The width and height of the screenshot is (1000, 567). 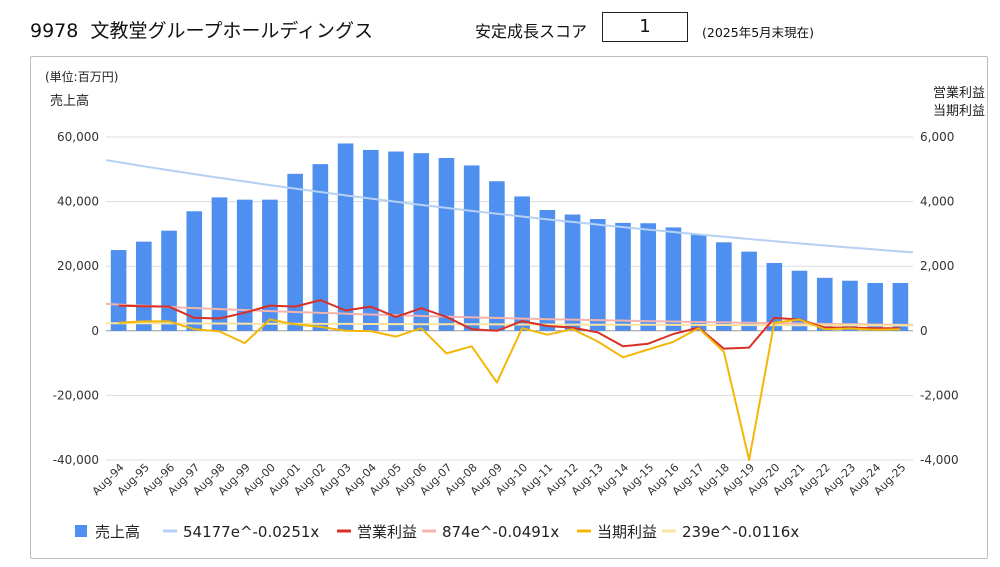 What do you see at coordinates (78, 266) in the screenshot?
I see `left-y-tick-label: 20,000` at bounding box center [78, 266].